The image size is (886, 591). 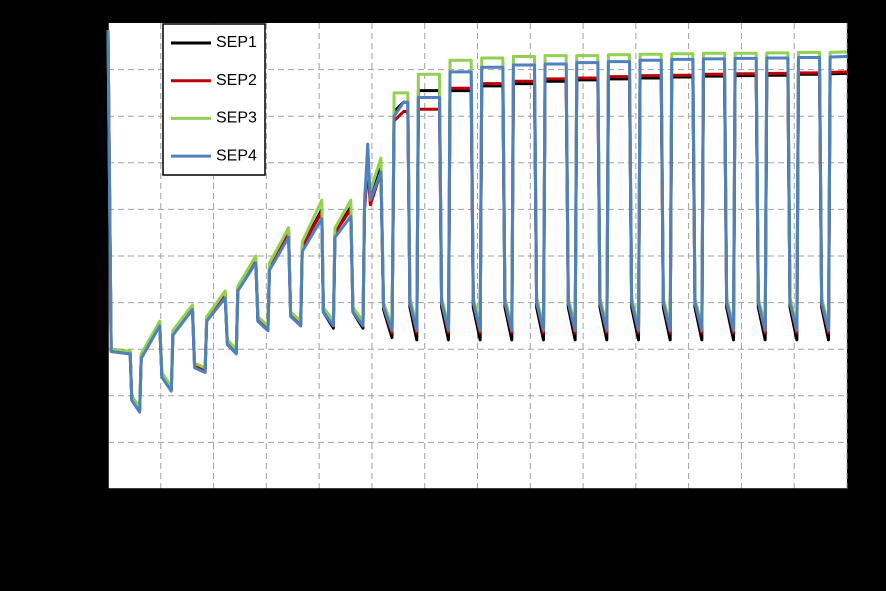 What do you see at coordinates (95, 162) in the screenshot?
I see `y-tick-label: 7` at bounding box center [95, 162].